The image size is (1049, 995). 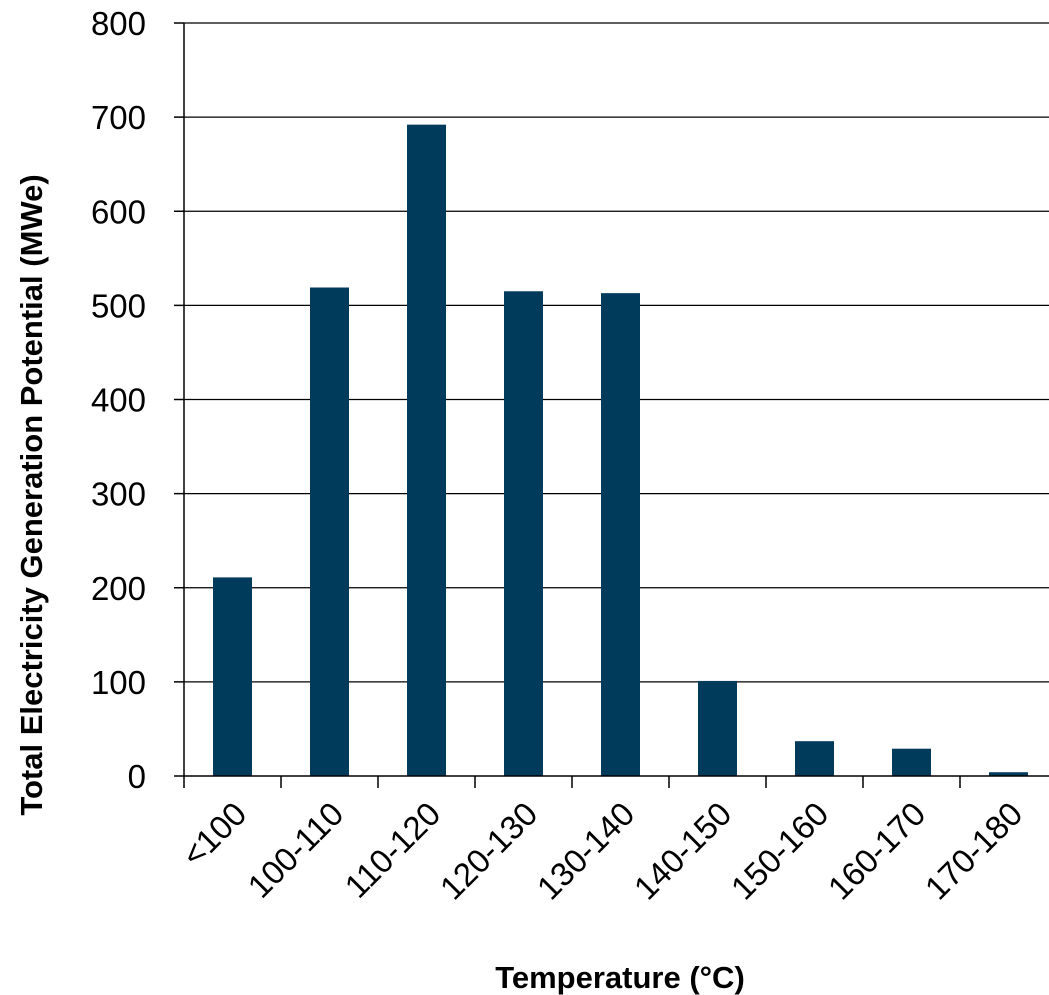 What do you see at coordinates (295, 850) in the screenshot?
I see `x-tick-label: 100-110` at bounding box center [295, 850].